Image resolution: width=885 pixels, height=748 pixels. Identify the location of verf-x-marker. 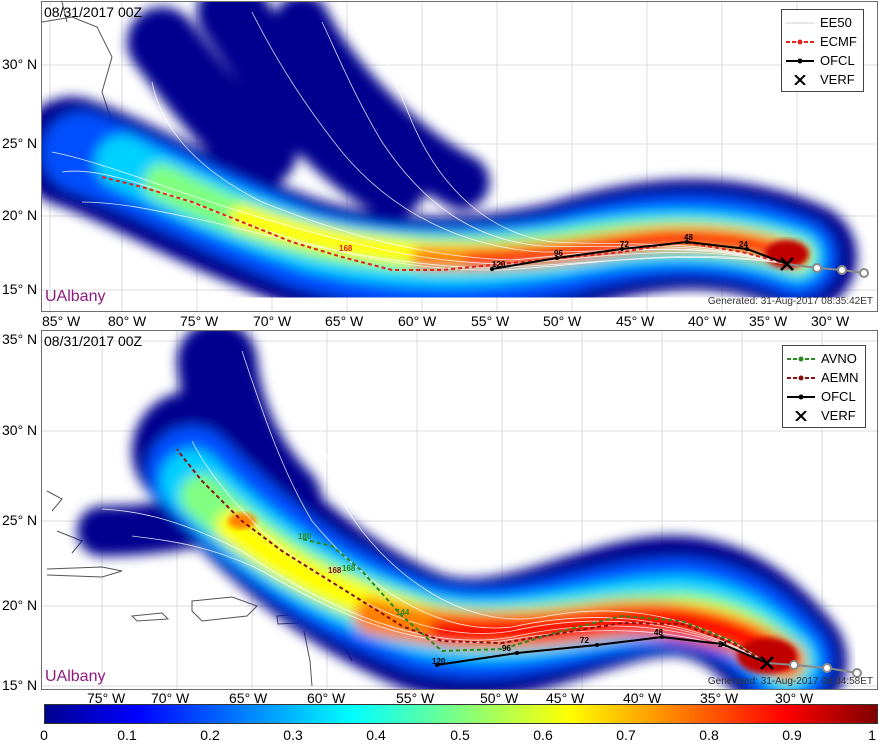
(787, 264).